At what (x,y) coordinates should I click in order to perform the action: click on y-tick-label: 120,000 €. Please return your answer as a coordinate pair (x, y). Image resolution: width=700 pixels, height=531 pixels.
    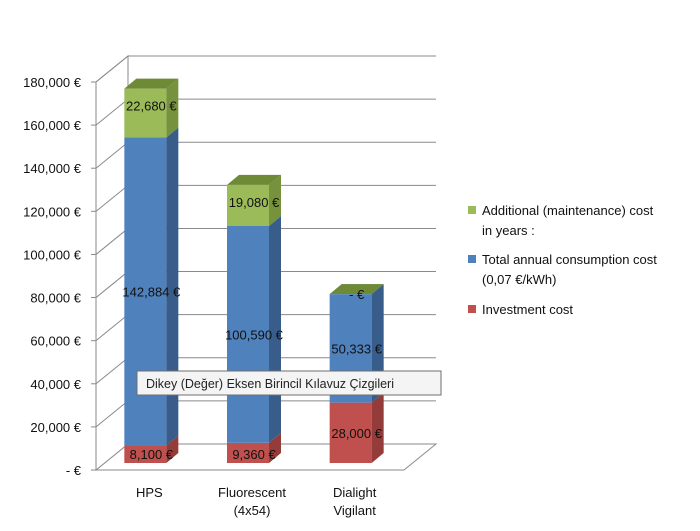
    Looking at the image, I should click on (52, 211).